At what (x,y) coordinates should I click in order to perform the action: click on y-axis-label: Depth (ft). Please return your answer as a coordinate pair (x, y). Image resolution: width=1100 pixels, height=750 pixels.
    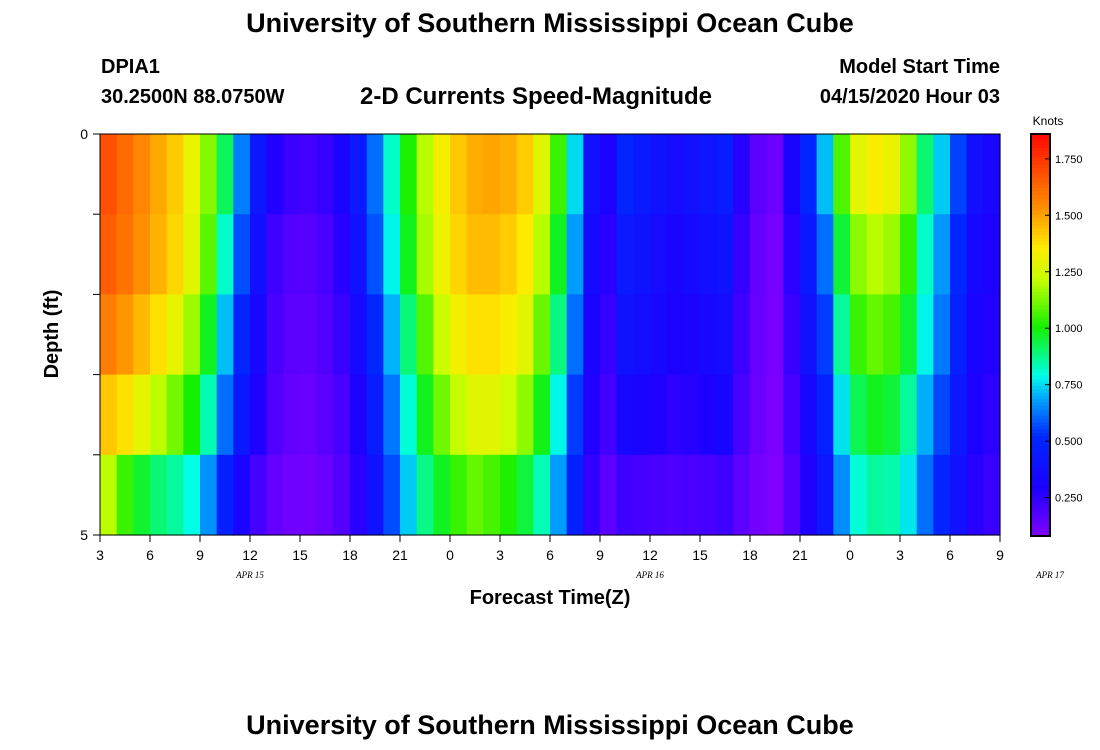
    Looking at the image, I should click on (52, 334).